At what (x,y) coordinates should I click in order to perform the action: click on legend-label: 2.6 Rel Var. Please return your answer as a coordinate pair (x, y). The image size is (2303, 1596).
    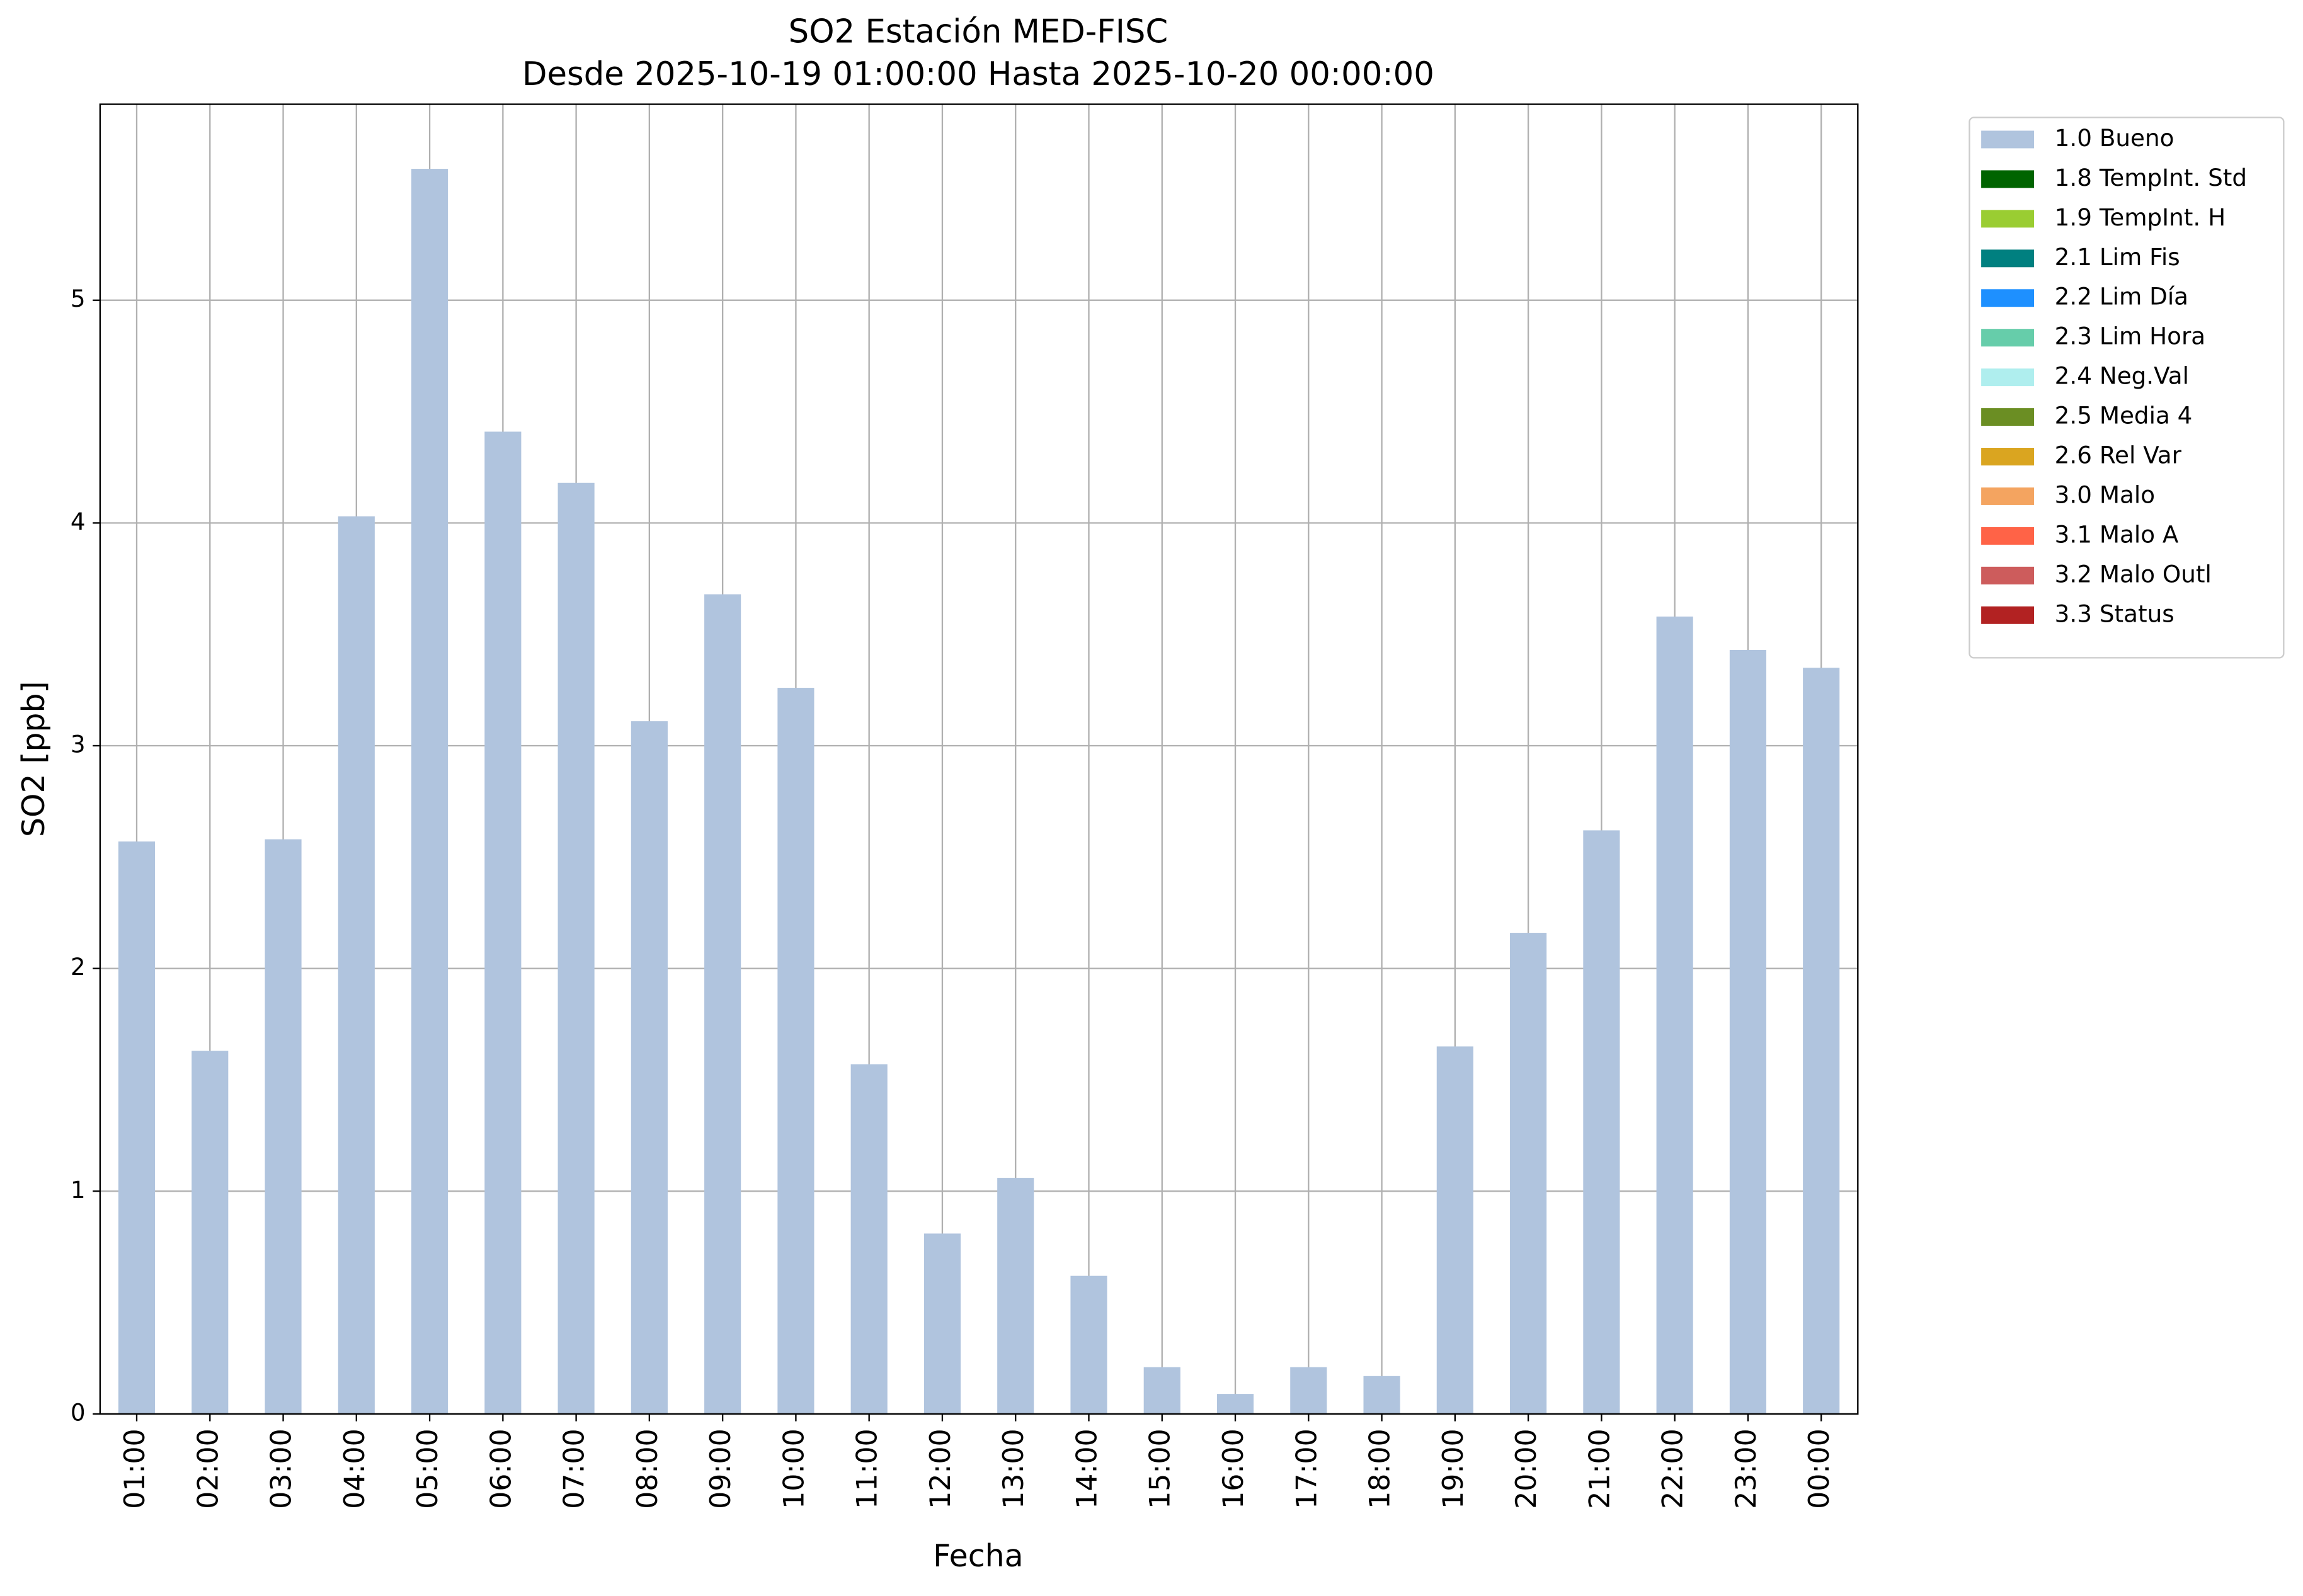
    Looking at the image, I should click on (2118, 455).